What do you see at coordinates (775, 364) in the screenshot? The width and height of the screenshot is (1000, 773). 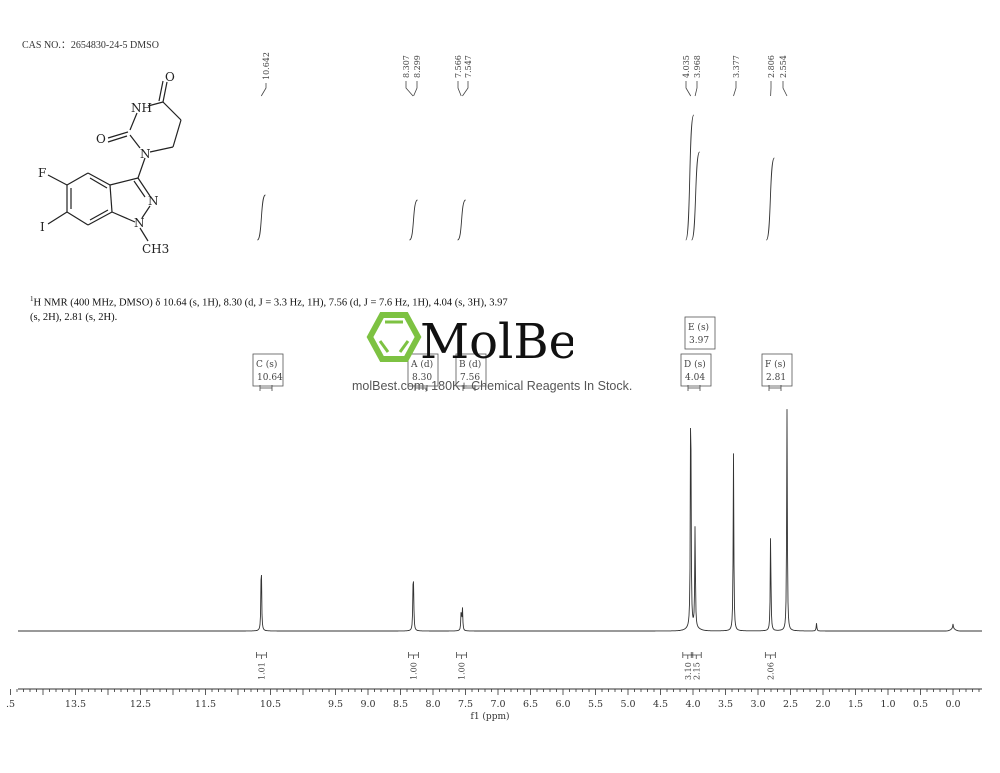 I see `multiplet-label: F (s)` at bounding box center [775, 364].